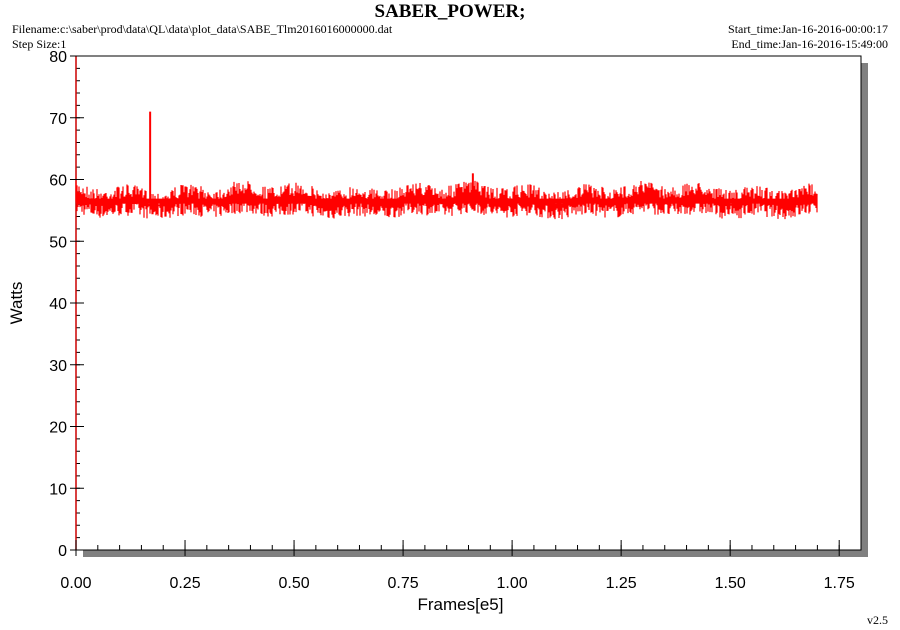 Image resolution: width=900 pixels, height=630 pixels. What do you see at coordinates (58, 119) in the screenshot?
I see `y-tick-label: 70` at bounding box center [58, 119].